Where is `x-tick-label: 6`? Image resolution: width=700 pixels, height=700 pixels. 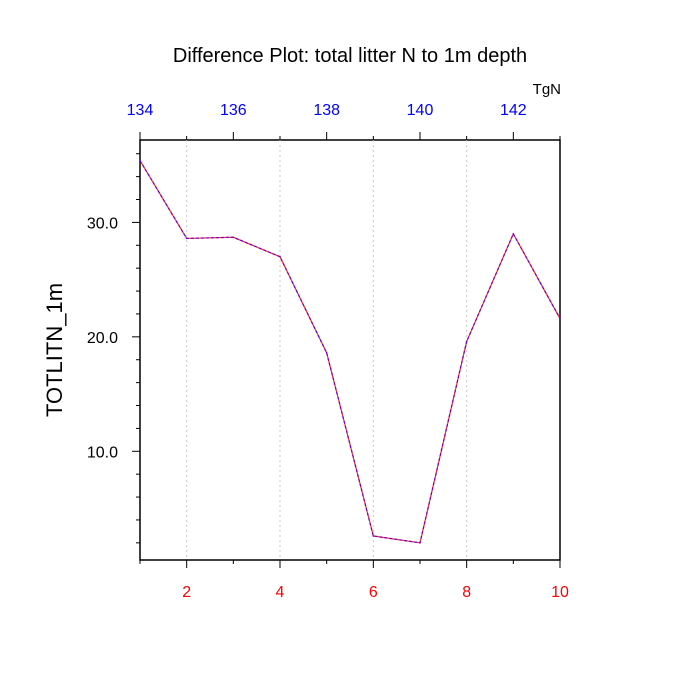 x-tick-label: 6 is located at coordinates (373, 592).